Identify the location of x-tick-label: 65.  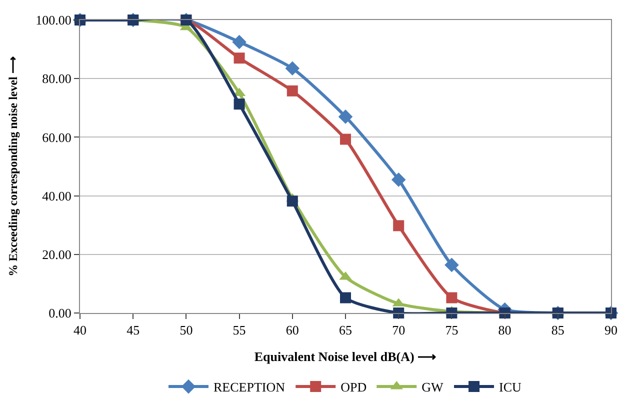
(345, 330).